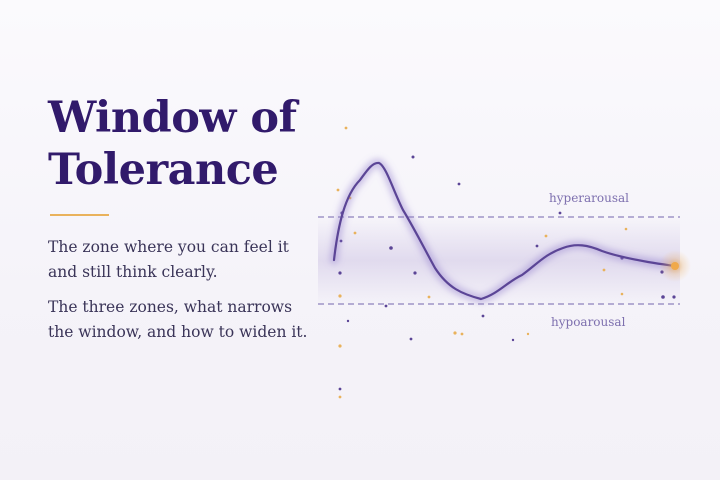 This screenshot has width=720, height=480. I want to click on arousal-curve, so click(504, 231).